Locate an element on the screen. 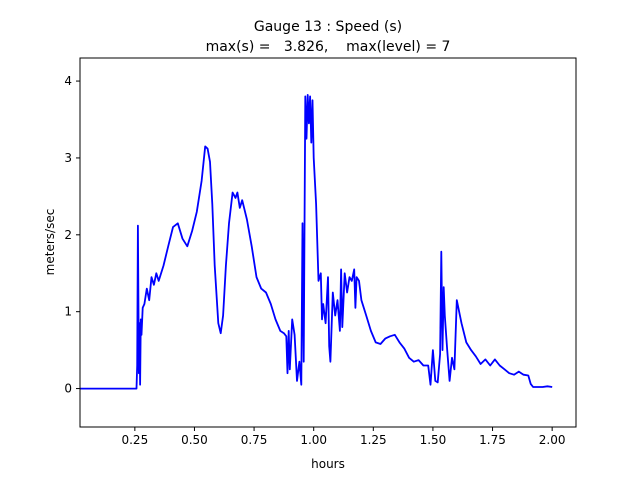 This screenshot has width=640, height=480. x-axis-label: hours is located at coordinates (328, 464).